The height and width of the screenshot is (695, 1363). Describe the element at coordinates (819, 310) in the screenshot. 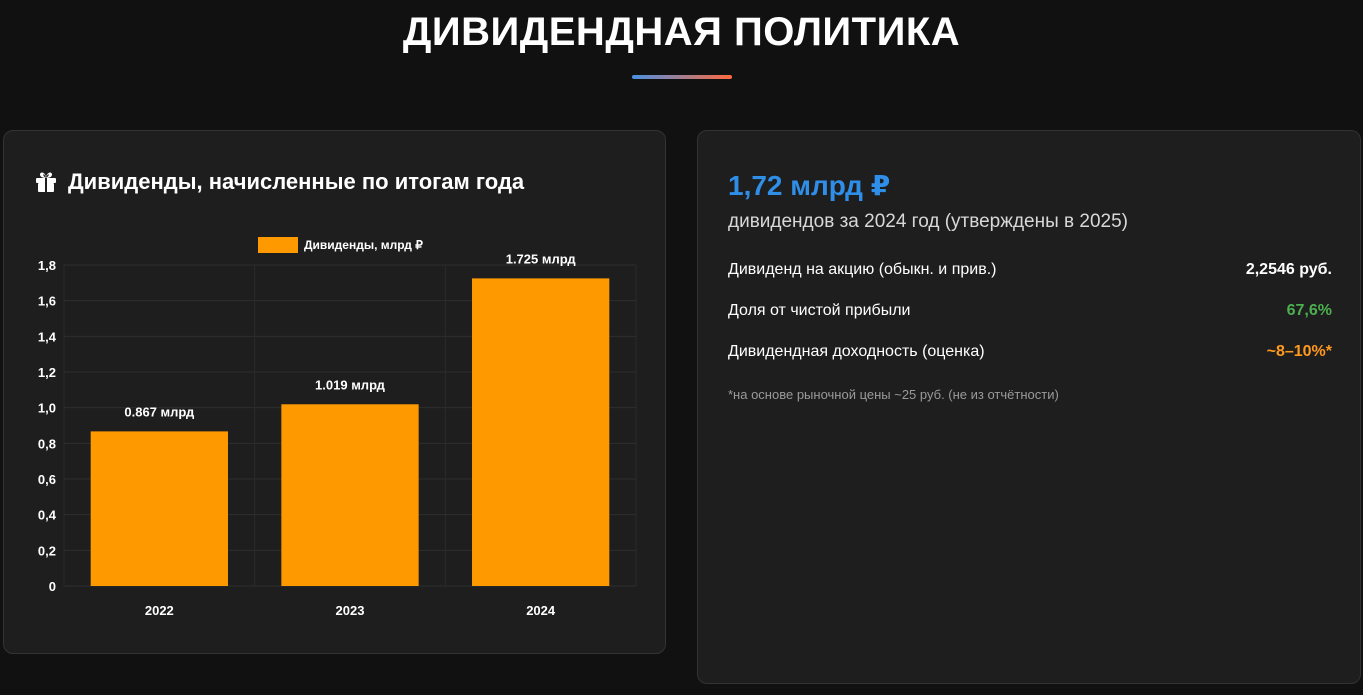

I see `stat-row-label: Доля от чистой прибыли` at that location.